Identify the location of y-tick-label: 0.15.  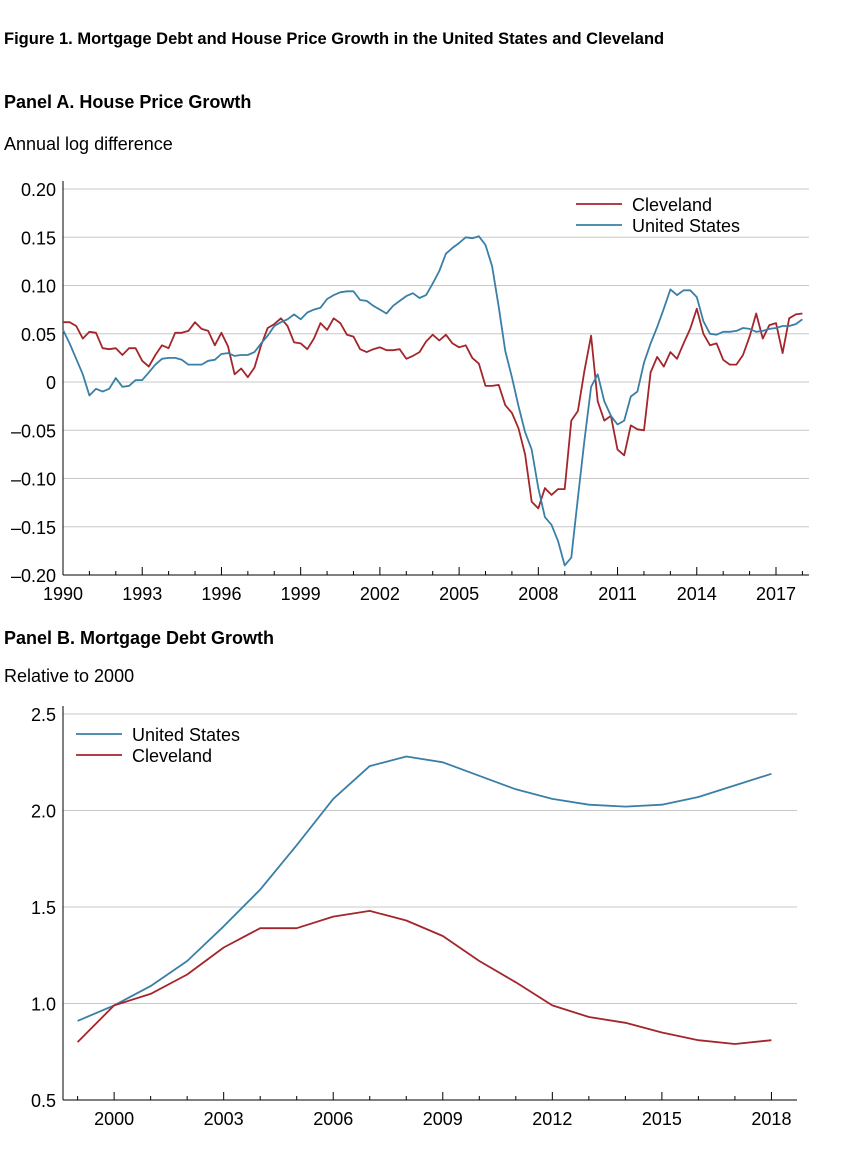
(38, 238).